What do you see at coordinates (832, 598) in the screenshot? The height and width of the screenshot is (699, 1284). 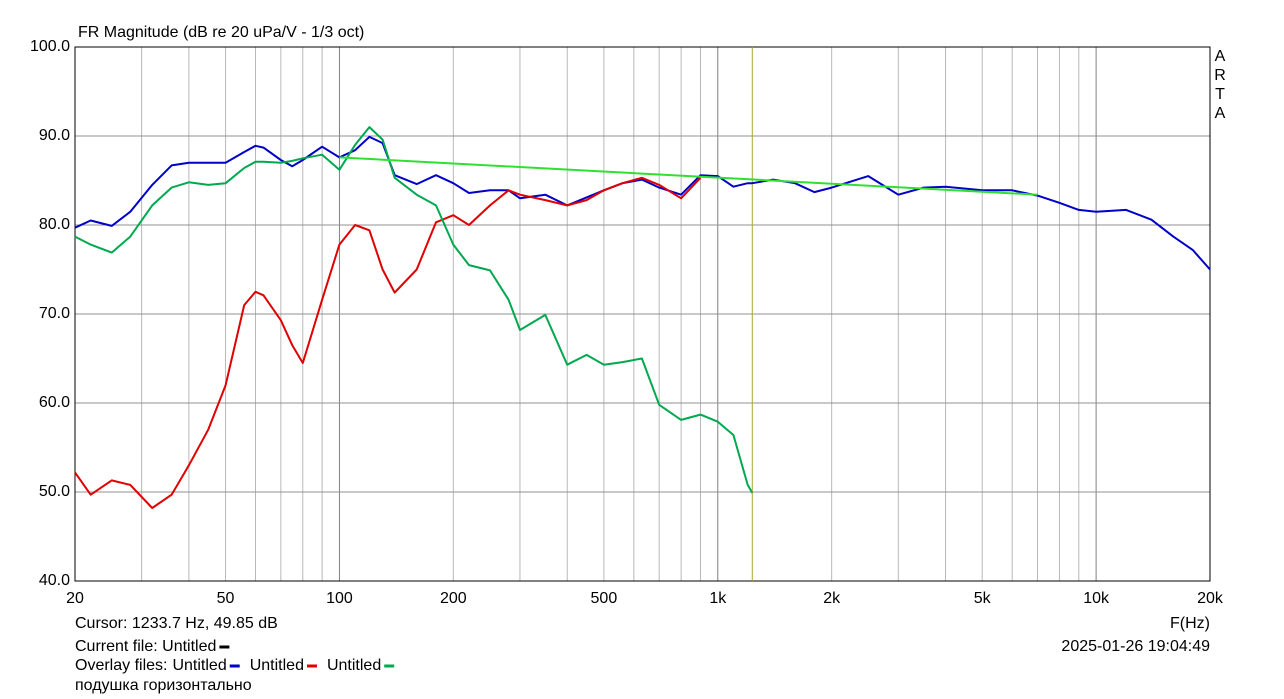 I see `x-tick-label: 2k` at bounding box center [832, 598].